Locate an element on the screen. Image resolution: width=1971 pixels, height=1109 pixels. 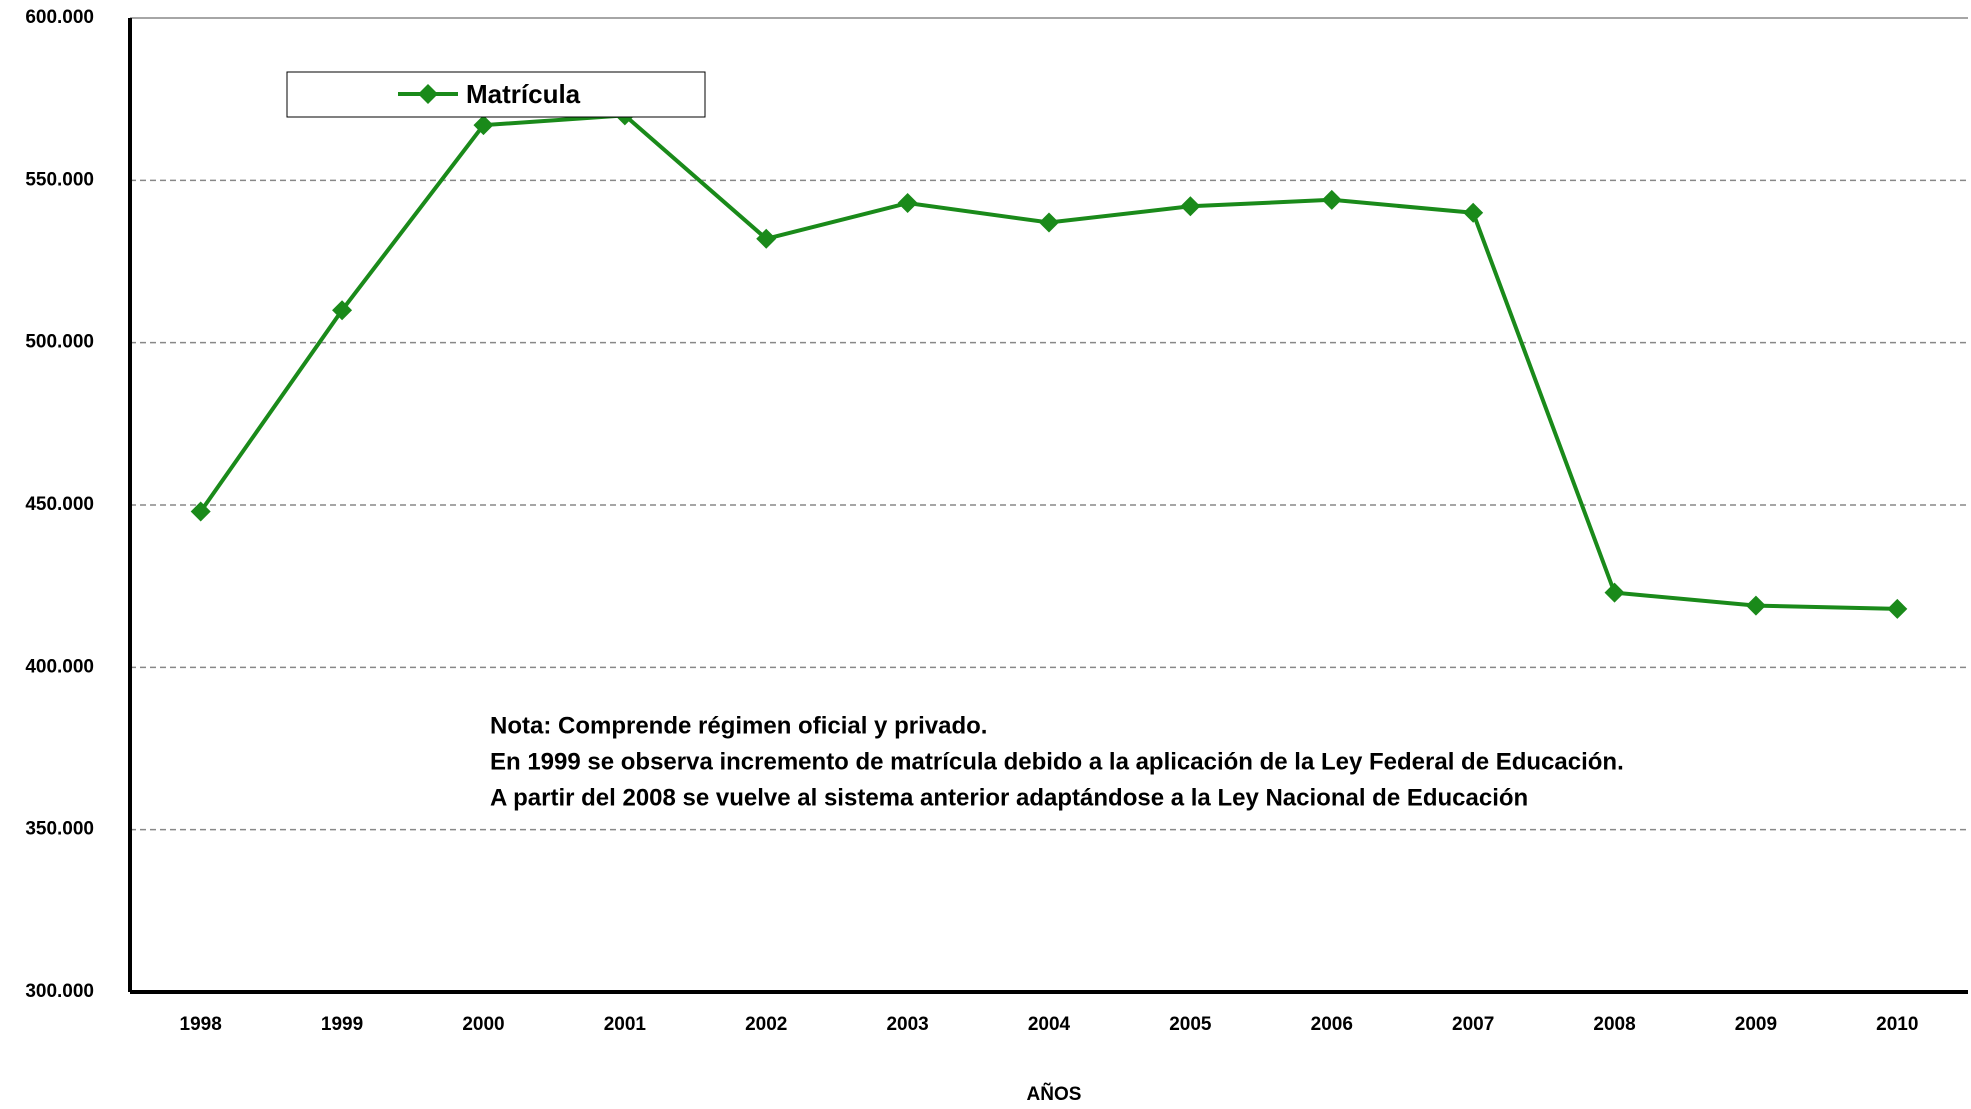
x-tick-label: 2000 is located at coordinates (483, 1024).